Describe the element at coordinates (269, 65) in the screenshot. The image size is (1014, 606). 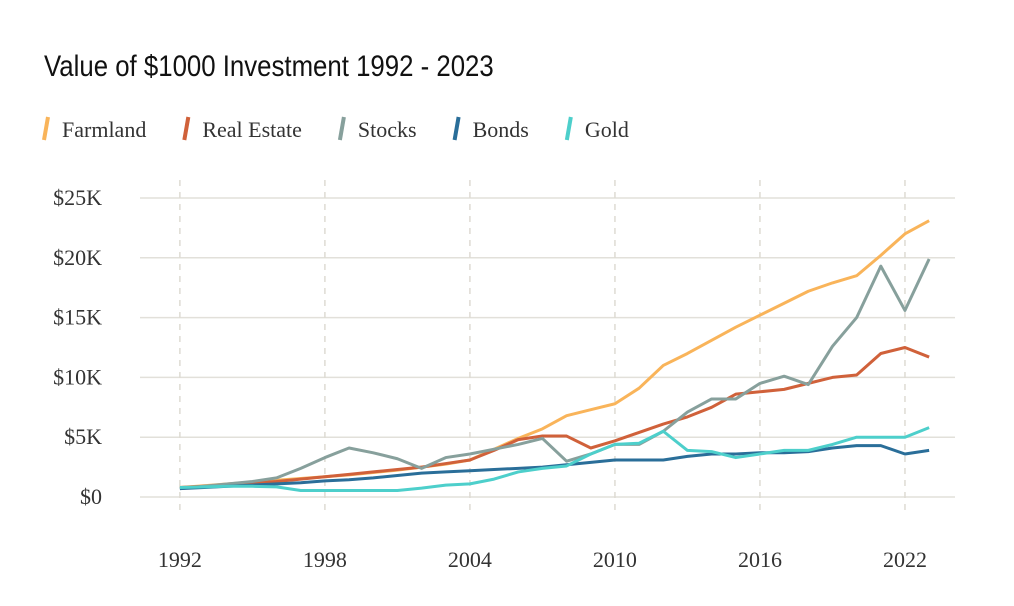
I see `chart-title: Value of $1000 Investment 1992 - 2023` at that location.